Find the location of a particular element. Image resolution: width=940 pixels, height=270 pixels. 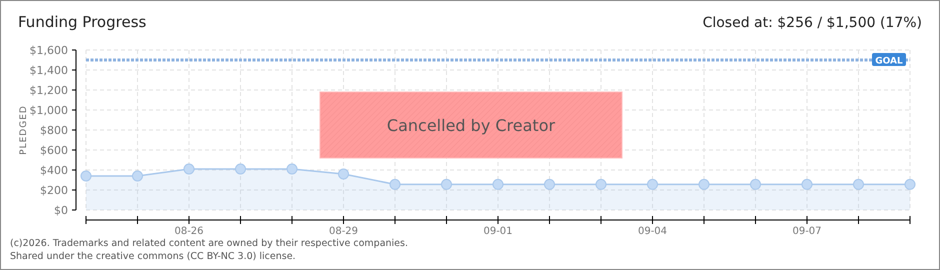

y-tick-label: $1,200 is located at coordinates (49, 90).